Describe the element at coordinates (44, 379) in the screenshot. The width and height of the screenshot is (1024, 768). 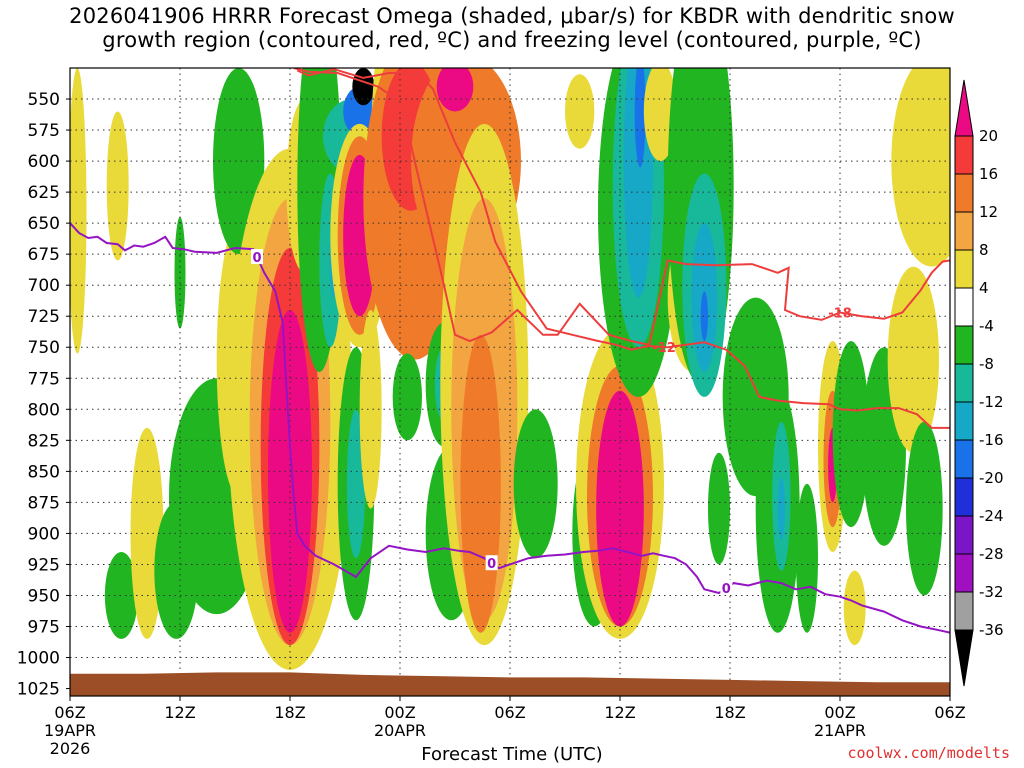
I see `y-tick-label: 775` at that location.